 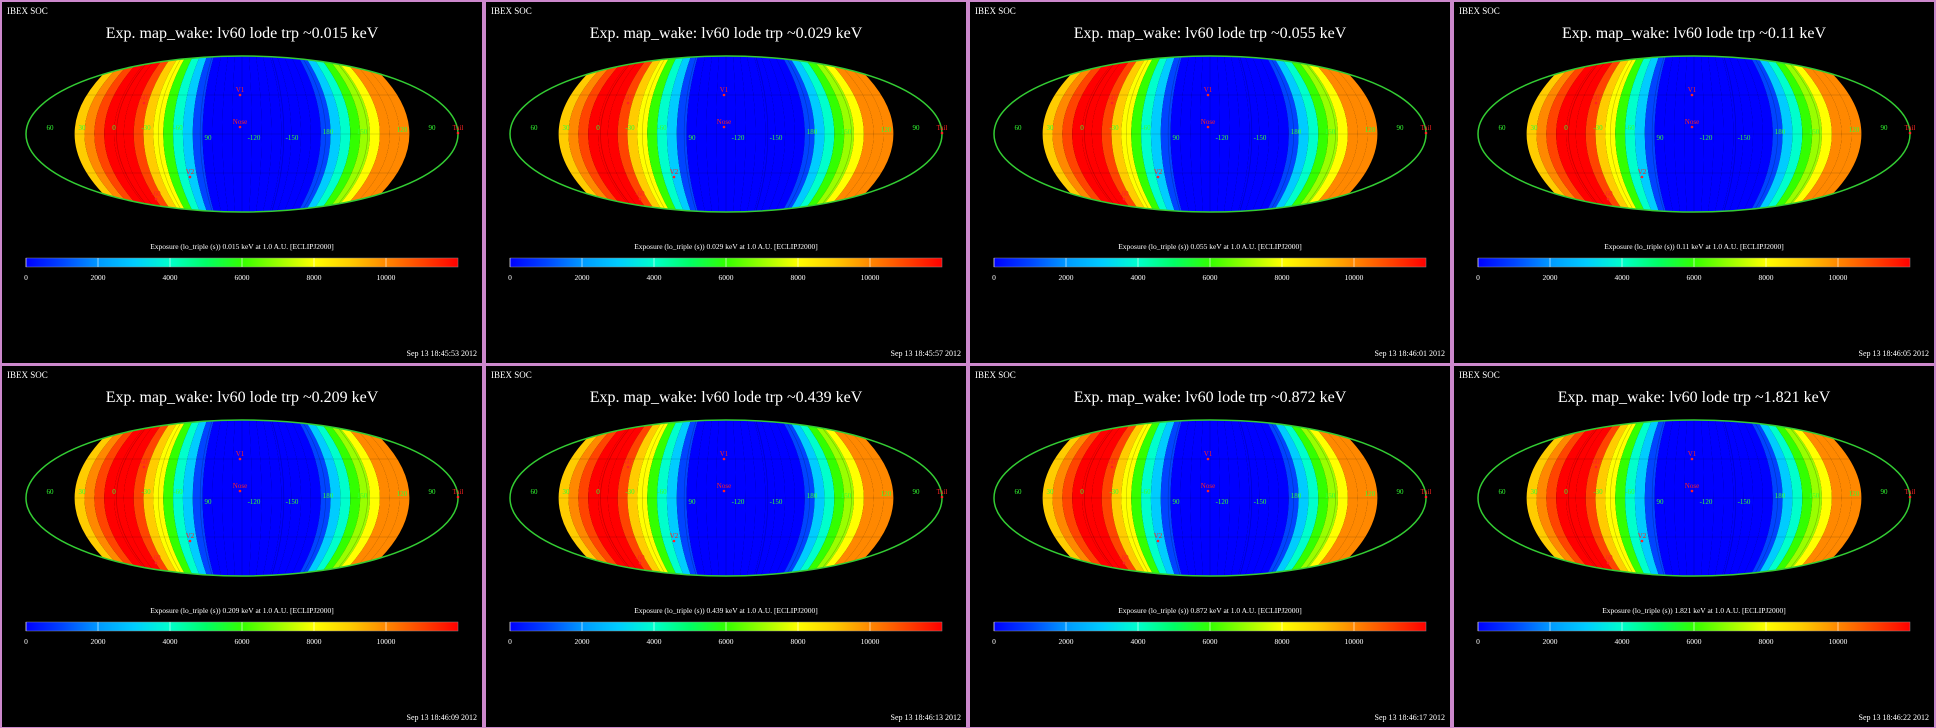 What do you see at coordinates (654, 641) in the screenshot?
I see `colorbar-tick: 4000` at bounding box center [654, 641].